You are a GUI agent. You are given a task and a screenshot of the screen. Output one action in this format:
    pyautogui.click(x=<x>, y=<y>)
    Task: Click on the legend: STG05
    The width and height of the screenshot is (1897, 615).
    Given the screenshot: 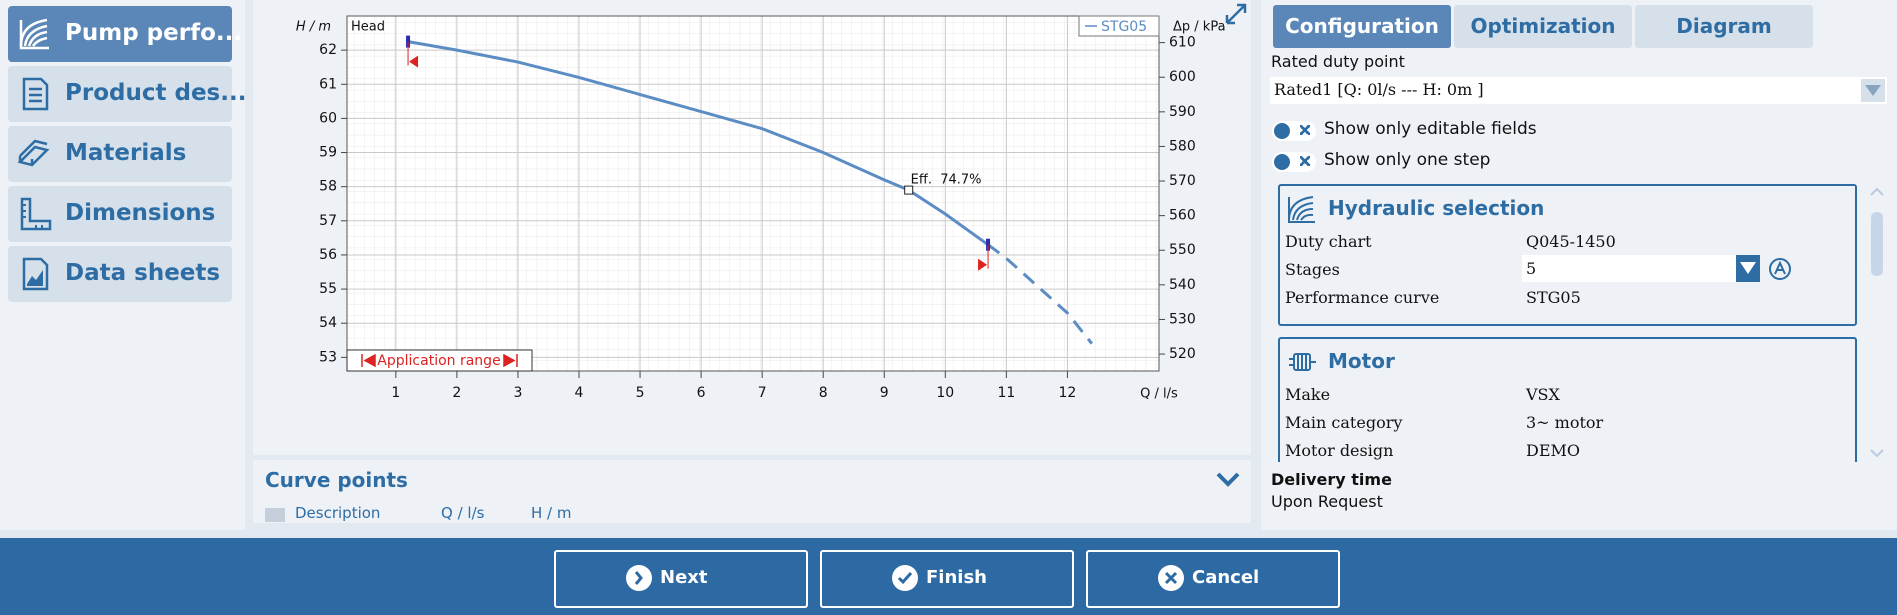 What is the action you would take?
    pyautogui.click(x=1119, y=26)
    